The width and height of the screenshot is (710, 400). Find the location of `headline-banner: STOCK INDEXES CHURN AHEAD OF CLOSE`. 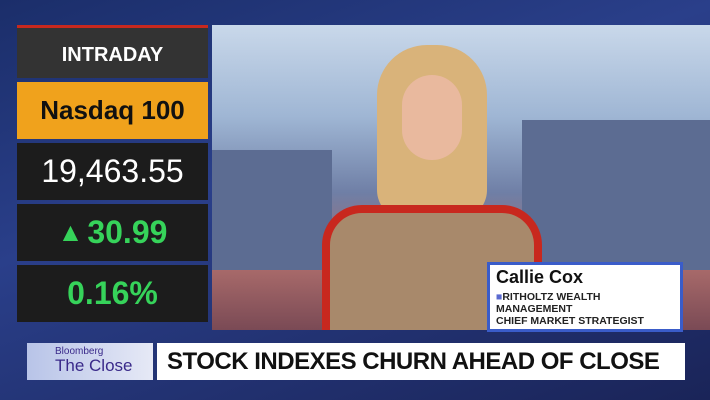

headline-banner: STOCK INDEXES CHURN AHEAD OF CLOSE is located at coordinates (421, 361).